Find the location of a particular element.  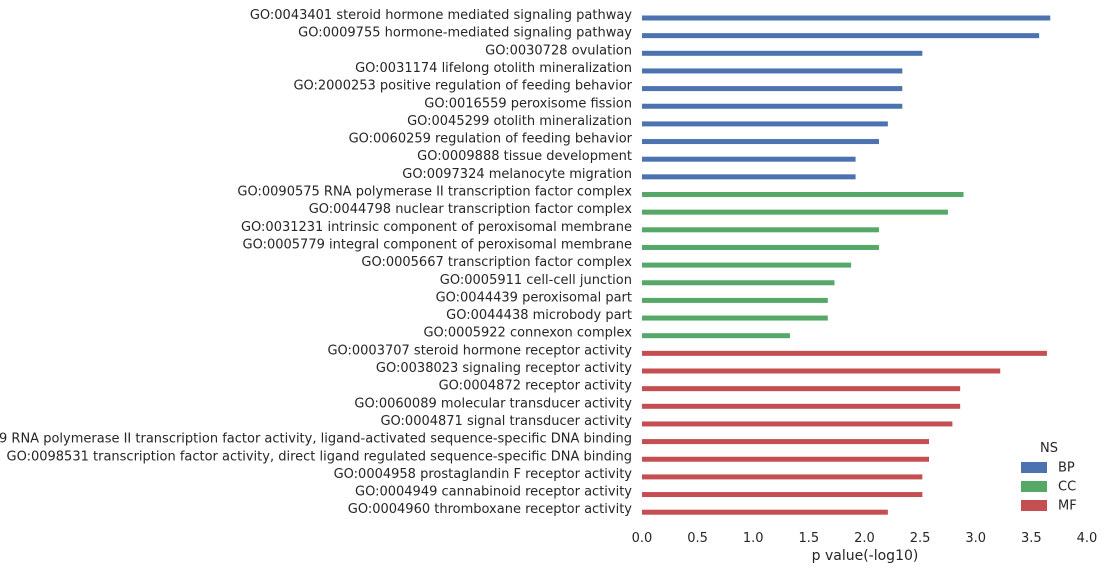

category-label: GO:0004872 receptor activity is located at coordinates (536, 386).